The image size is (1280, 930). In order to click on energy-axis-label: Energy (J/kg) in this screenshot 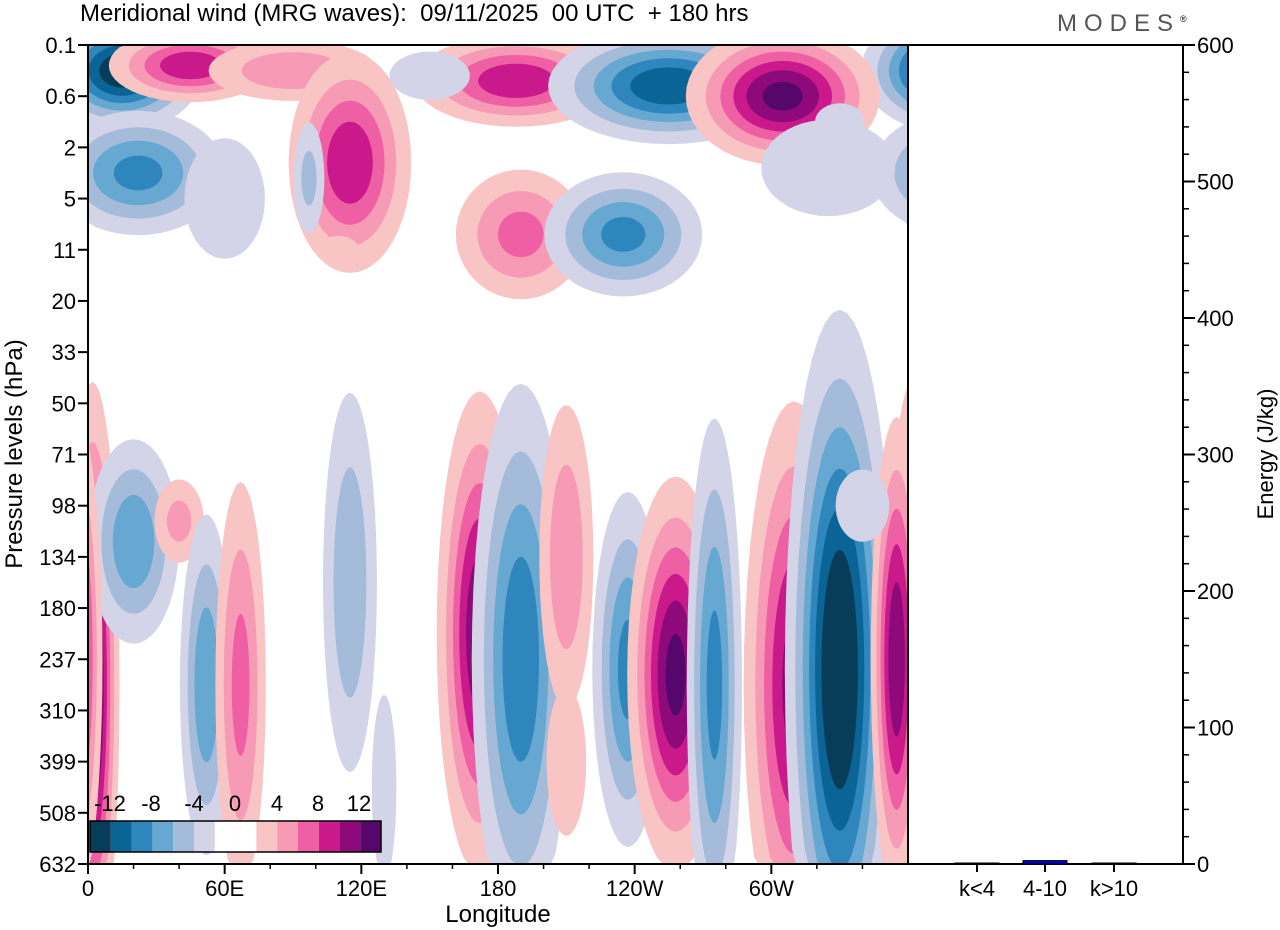, I will do `click(1265, 454)`.